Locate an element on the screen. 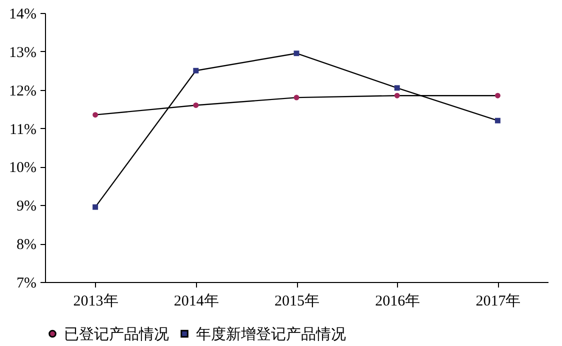  x-tick-label: 2014年 is located at coordinates (196, 301).